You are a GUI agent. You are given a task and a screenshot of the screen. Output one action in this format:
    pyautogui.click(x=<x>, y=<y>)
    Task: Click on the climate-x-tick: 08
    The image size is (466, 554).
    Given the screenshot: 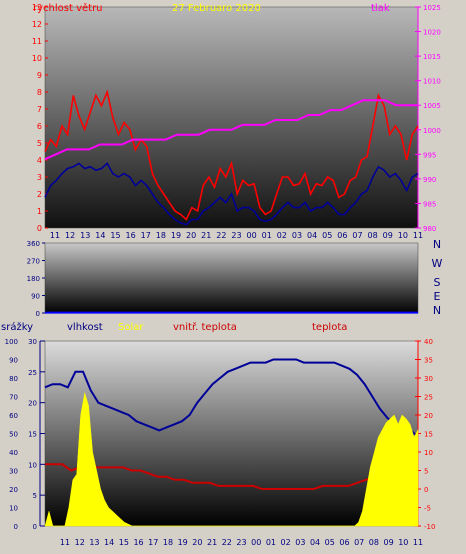 What is the action you would take?
    pyautogui.click(x=374, y=542)
    